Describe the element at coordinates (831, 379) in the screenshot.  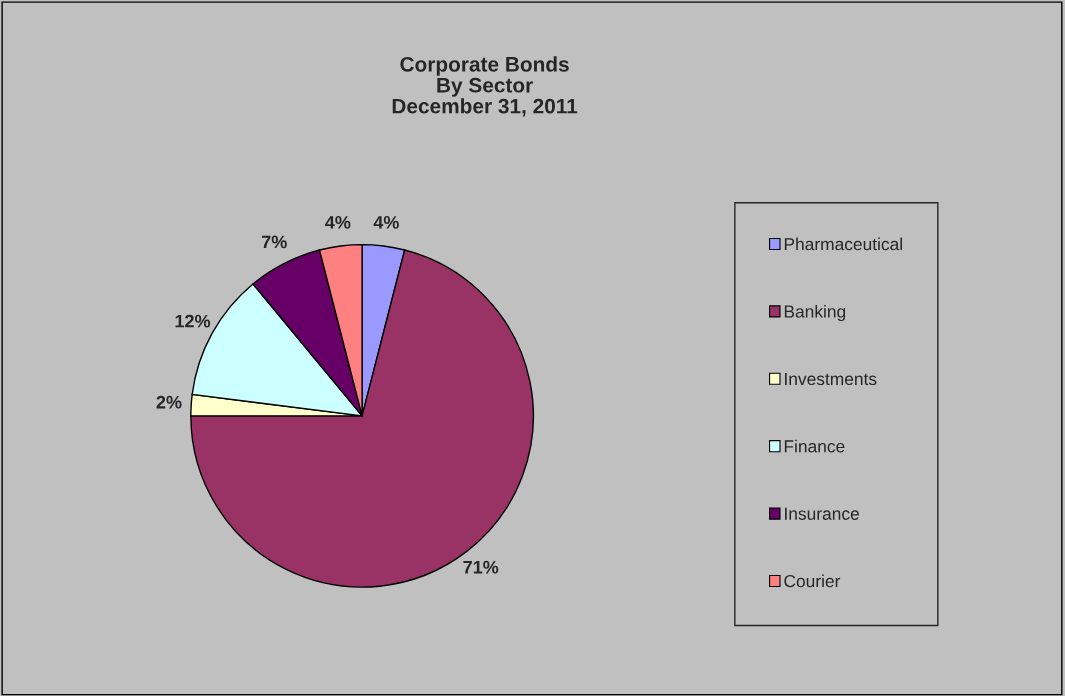
I see `legend-label: Investments` at that location.